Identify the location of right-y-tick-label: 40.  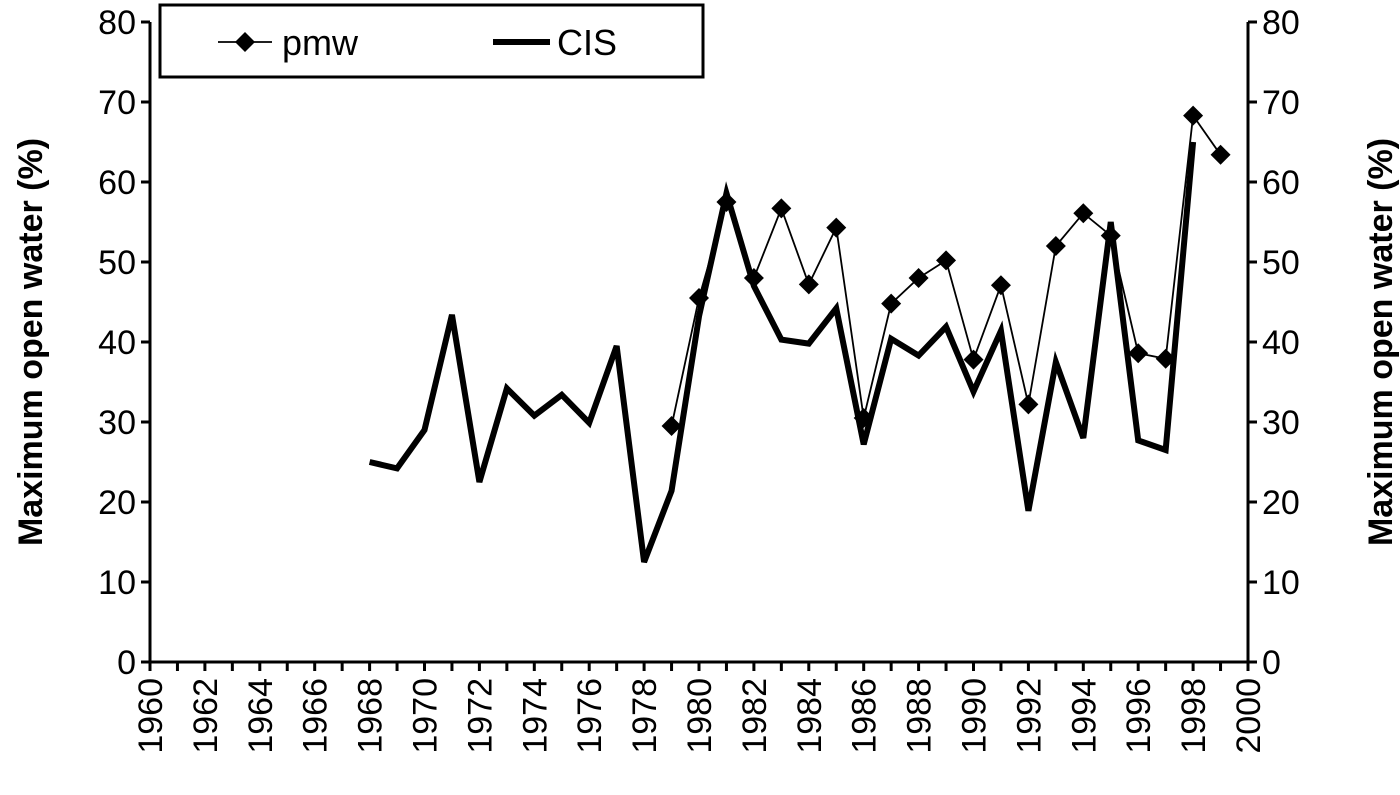
(1281, 343).